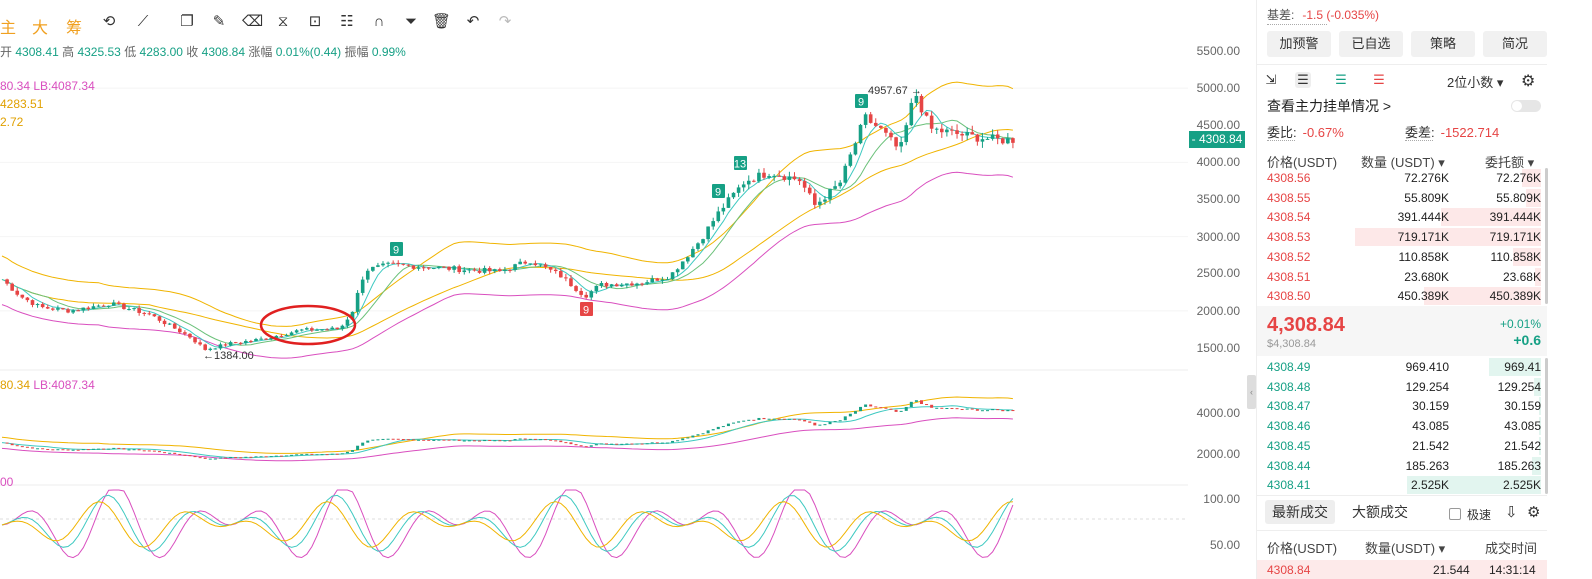  I want to click on book-header-total: 委托额 ▾, so click(1510, 162).